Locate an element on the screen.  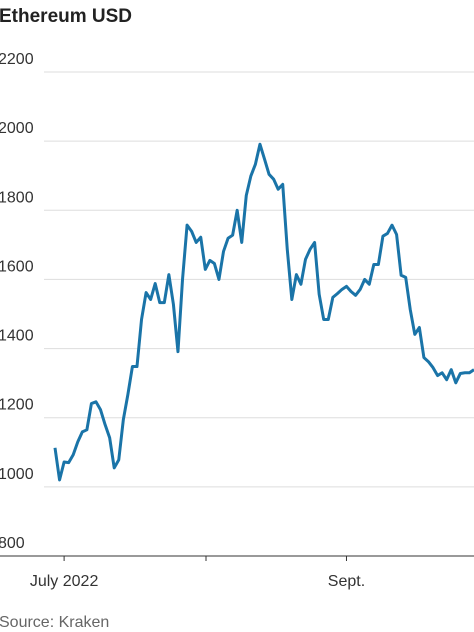
y-tick-label: 1200 is located at coordinates (17, 405).